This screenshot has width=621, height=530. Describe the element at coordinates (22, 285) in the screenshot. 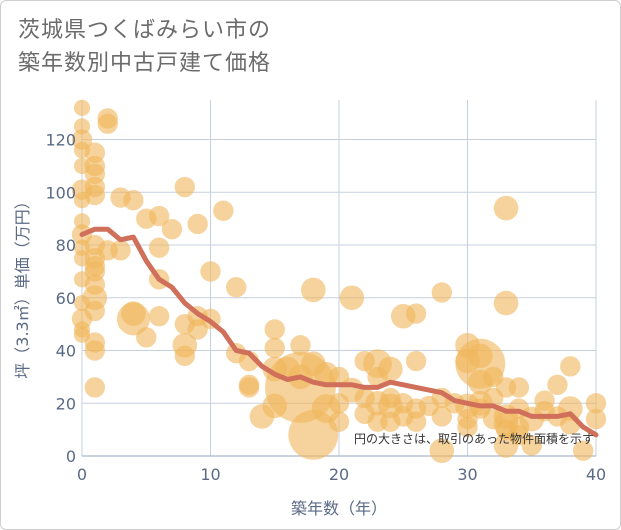

I see `y-axis-label: 坪（3.3㎡）単価（万円）` at that location.